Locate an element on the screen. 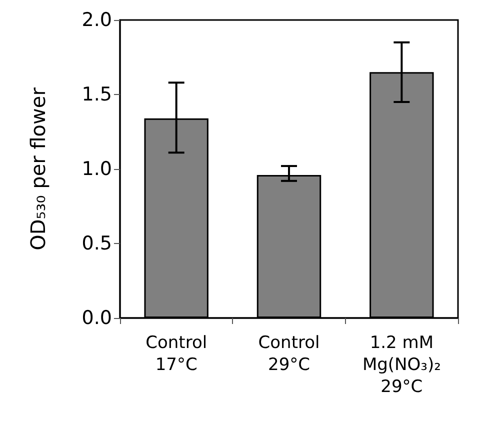 This screenshot has width=480, height=433. y-tick-label: 2.0 is located at coordinates (97, 20).